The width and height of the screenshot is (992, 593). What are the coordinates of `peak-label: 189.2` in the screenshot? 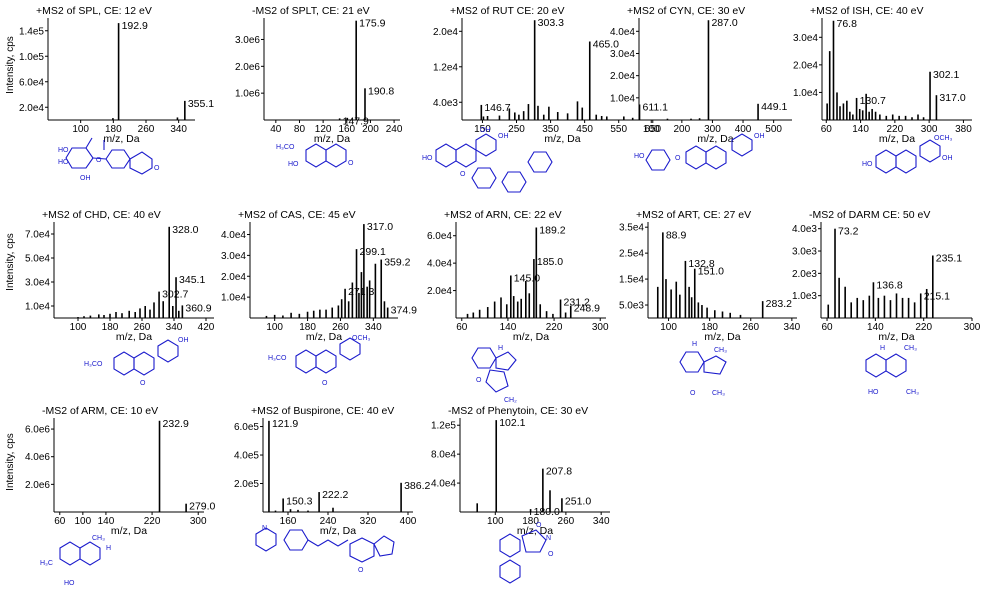 It's located at (552, 230).